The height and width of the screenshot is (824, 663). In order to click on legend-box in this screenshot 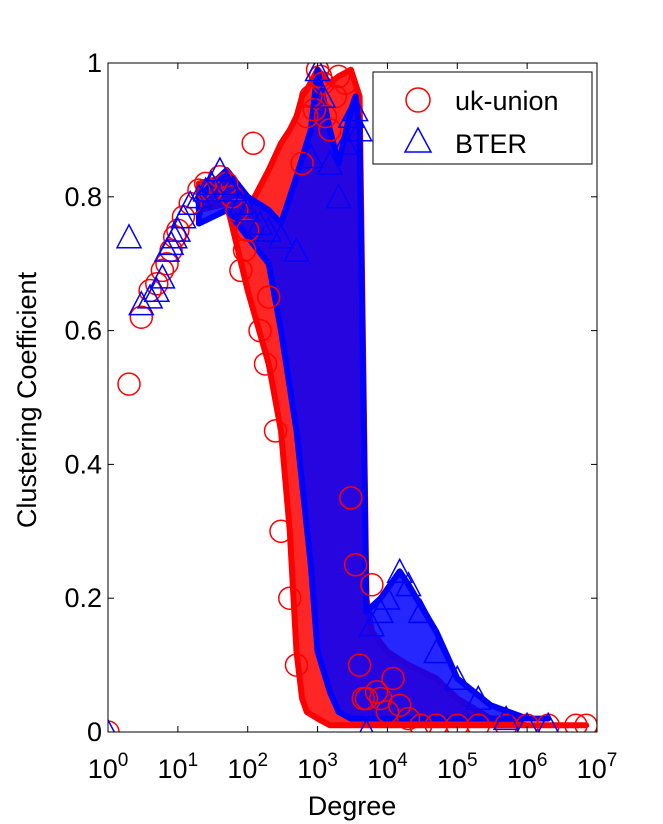, I will do `click(482, 118)`.